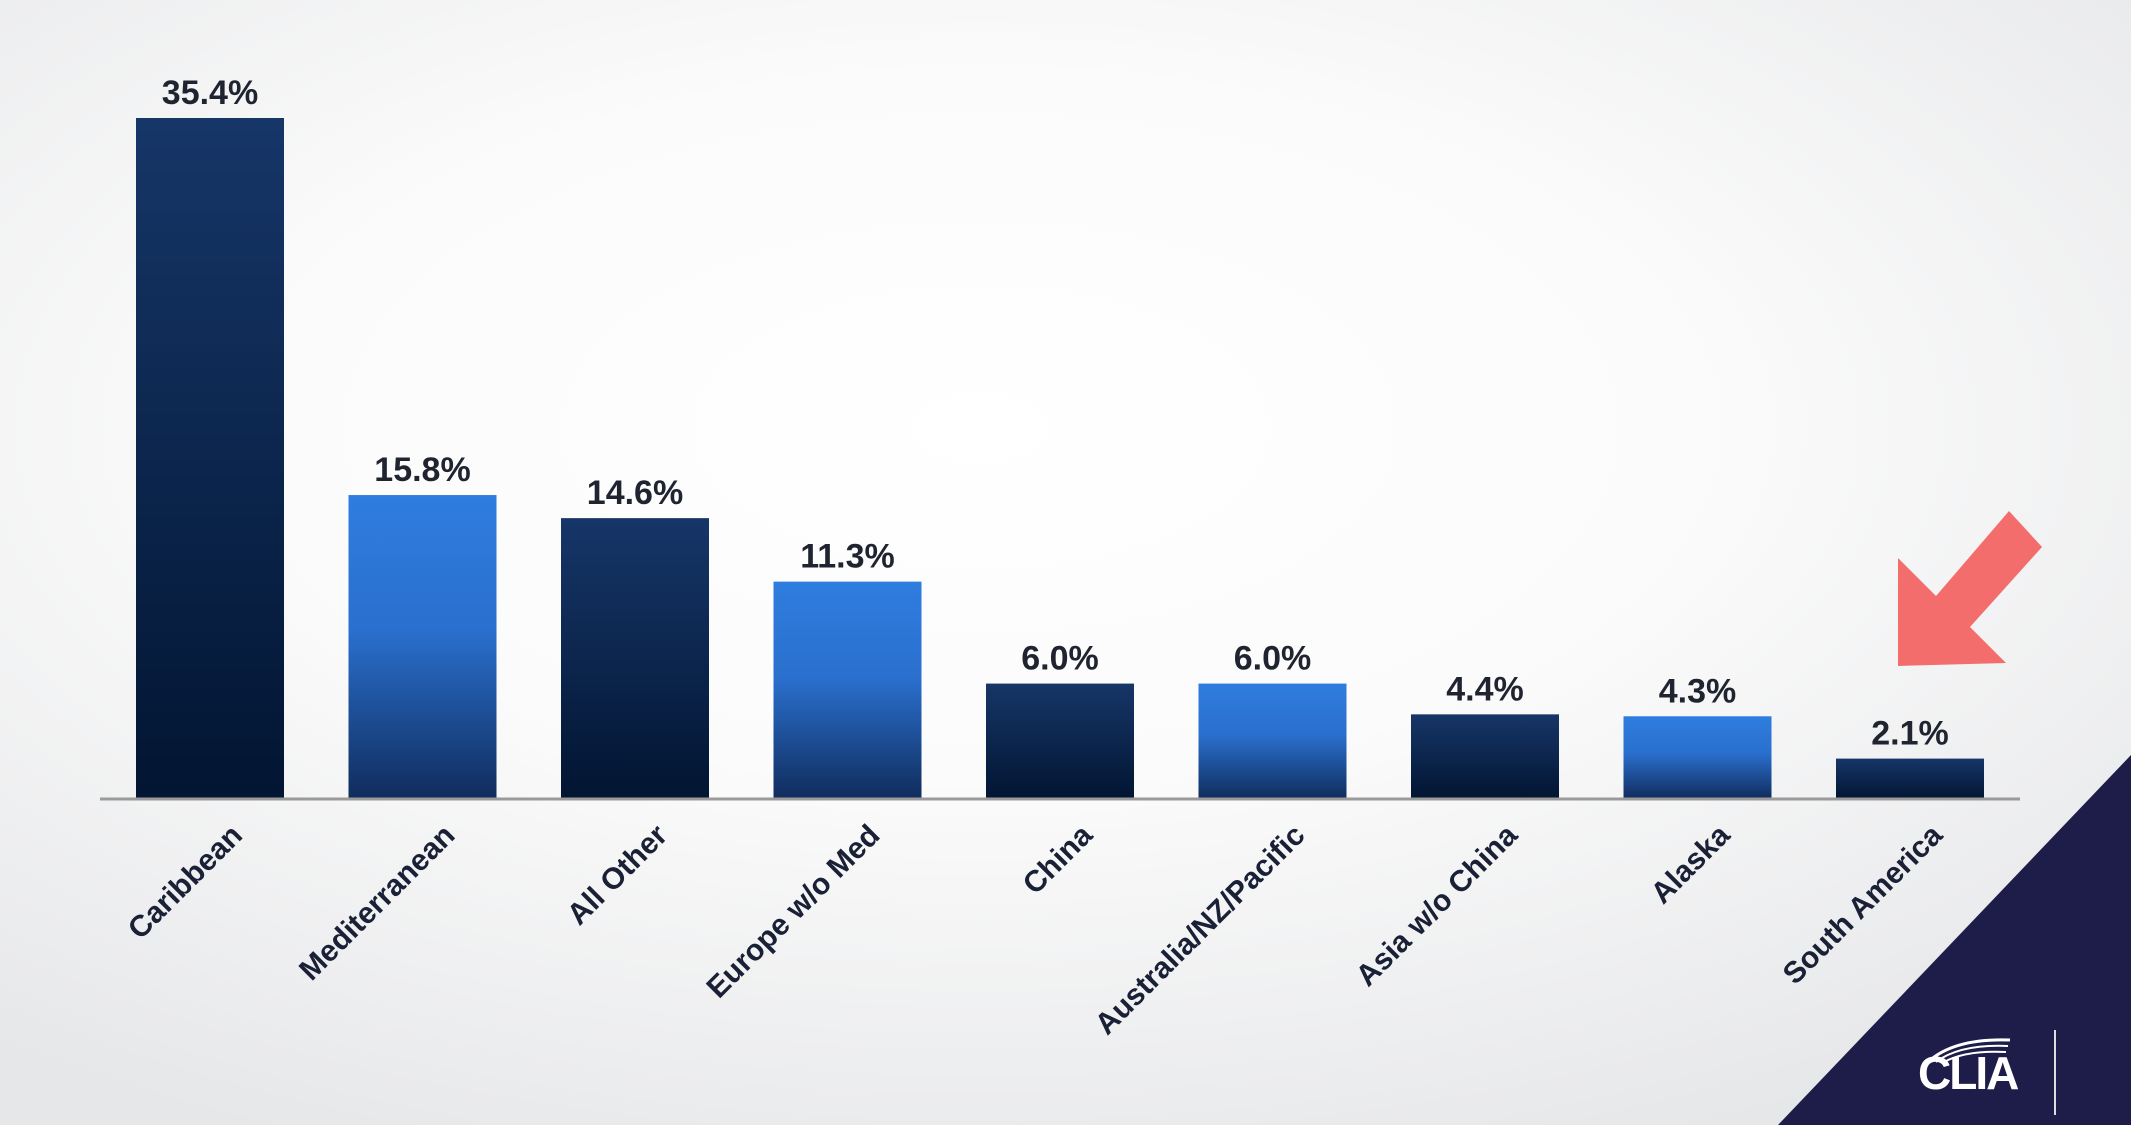 The image size is (2131, 1125). What do you see at coordinates (847, 690) in the screenshot?
I see `bar-europe-w-o-med` at bounding box center [847, 690].